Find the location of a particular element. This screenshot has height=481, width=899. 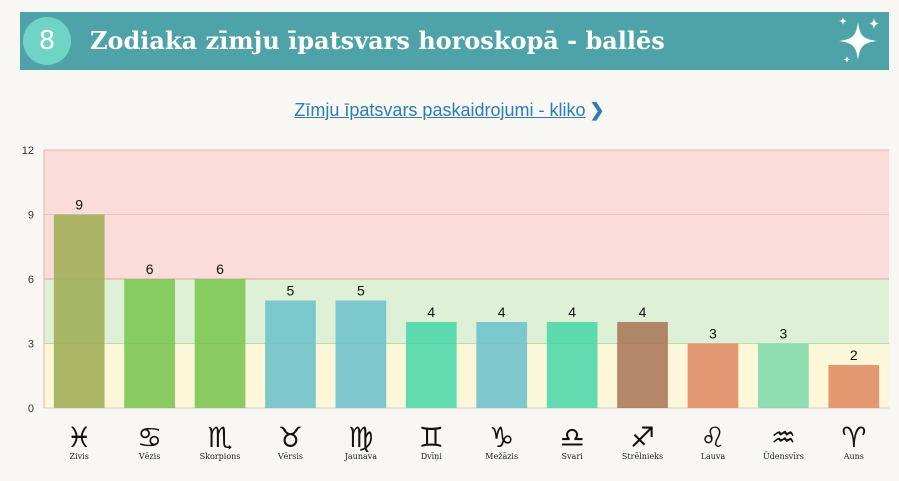

category-label: Vērsis is located at coordinates (290, 456).